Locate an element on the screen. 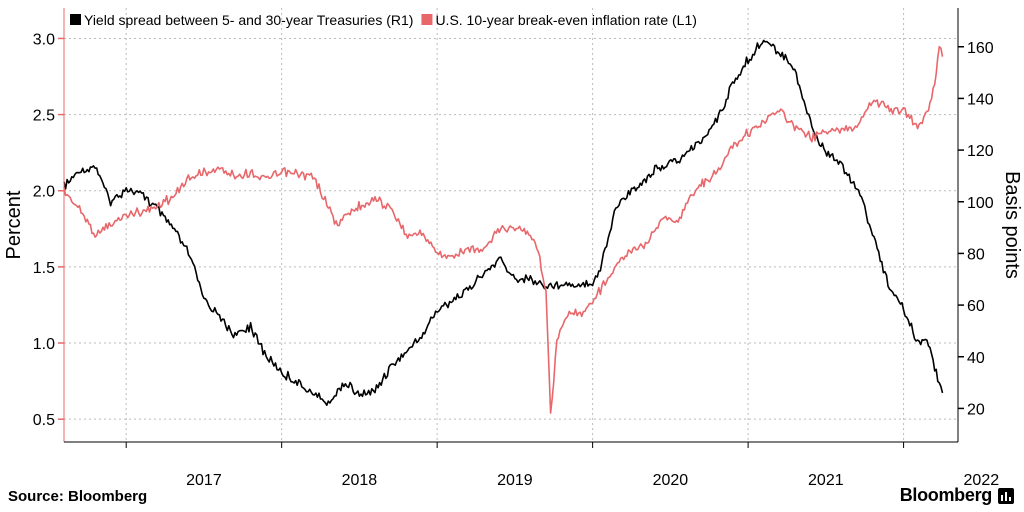 The height and width of the screenshot is (512, 1024). y-axis-right-label: Basis points is located at coordinates (1012, 225).